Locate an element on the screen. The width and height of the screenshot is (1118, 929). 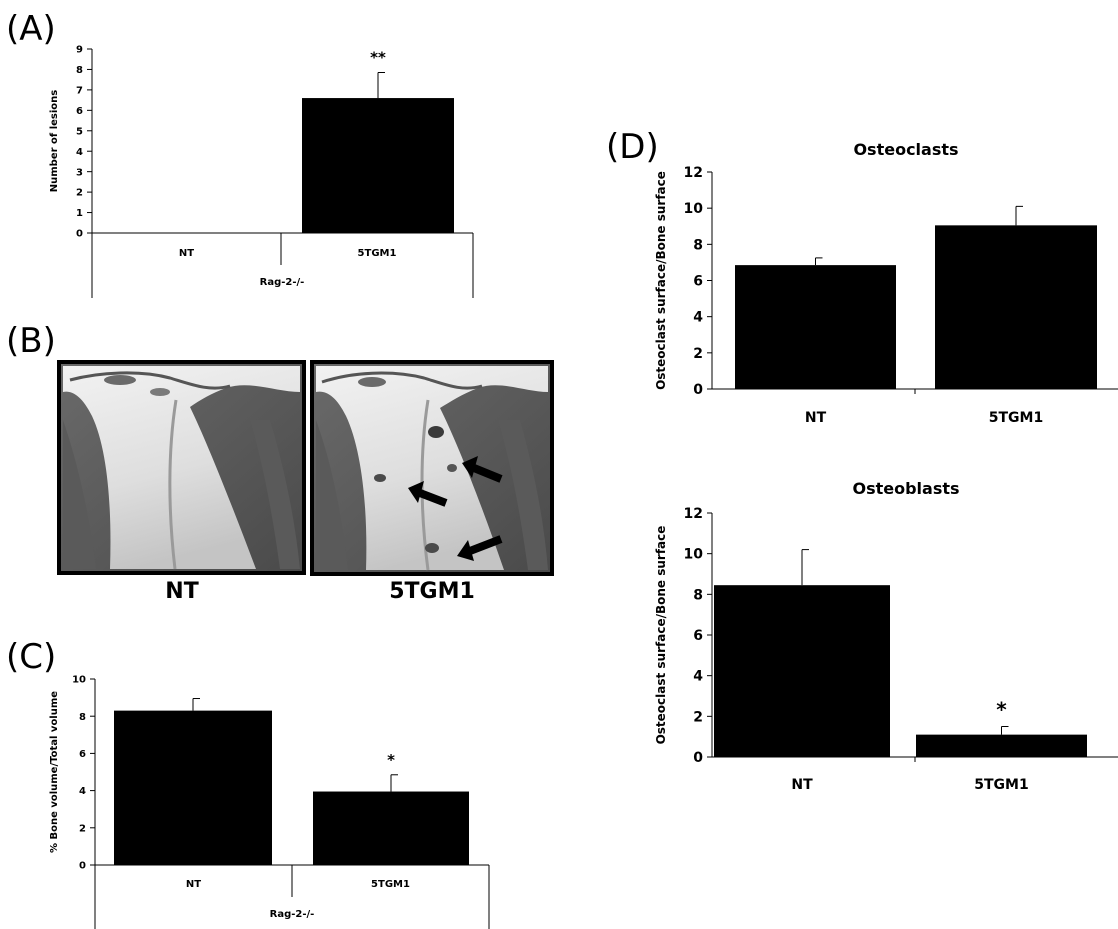
photo-label-nt: NT is located at coordinates (181, 591).